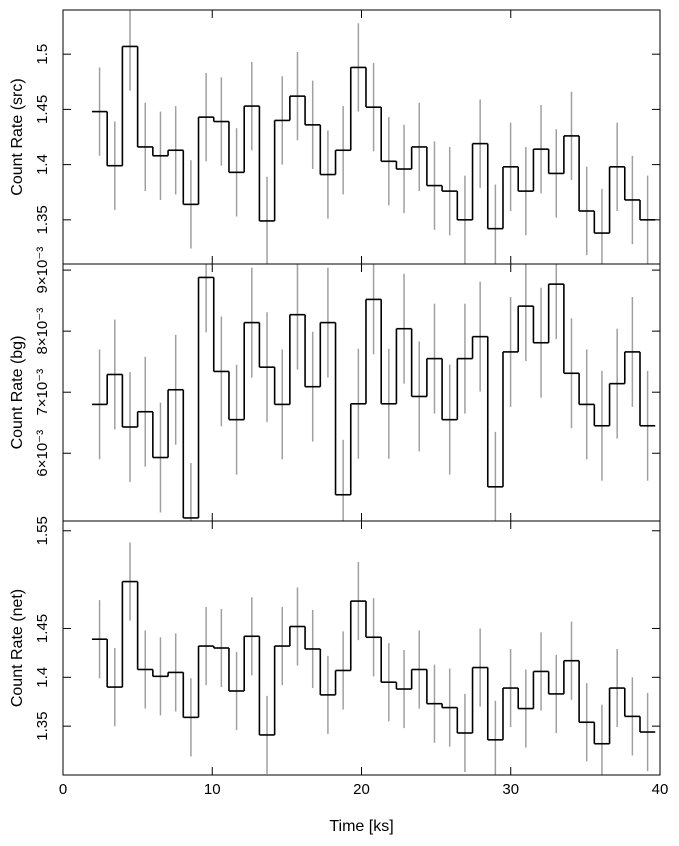 The width and height of the screenshot is (679, 846). I want to click on y-tick-label: 9×10⁻³, so click(42, 270).